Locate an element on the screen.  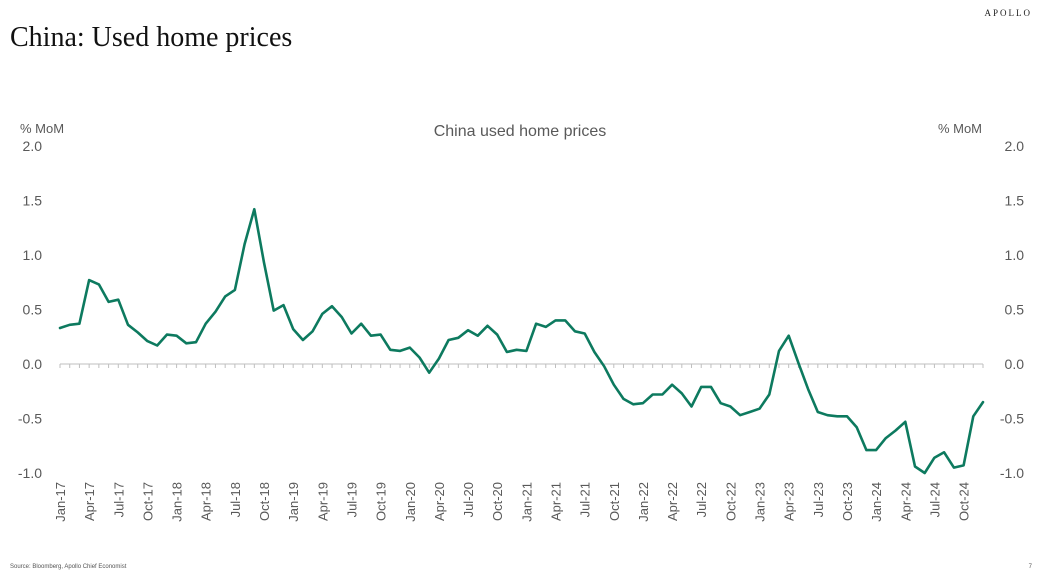
x-tick-label: Oct-17 is located at coordinates (147, 501).